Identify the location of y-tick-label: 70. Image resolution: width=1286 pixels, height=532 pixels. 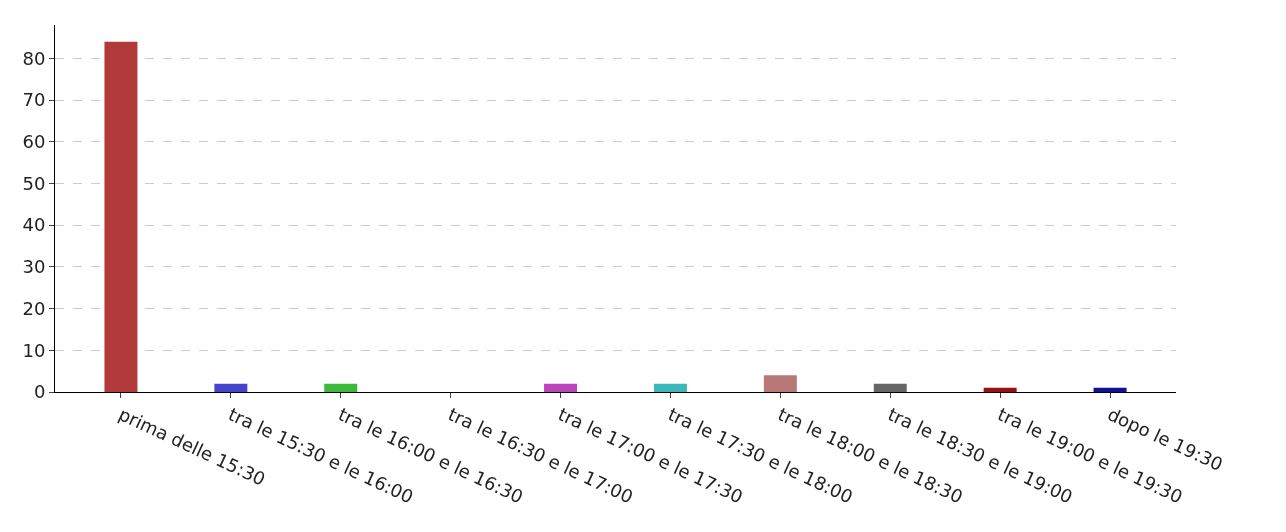
(34, 100).